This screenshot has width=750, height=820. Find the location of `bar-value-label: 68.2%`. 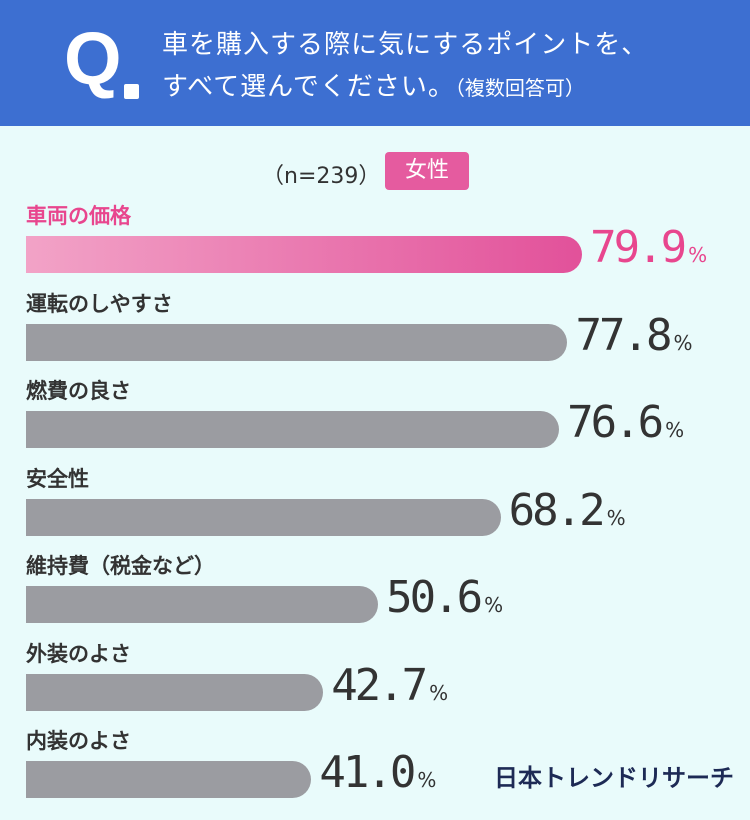

bar-value-label: 68.2% is located at coordinates (567, 510).